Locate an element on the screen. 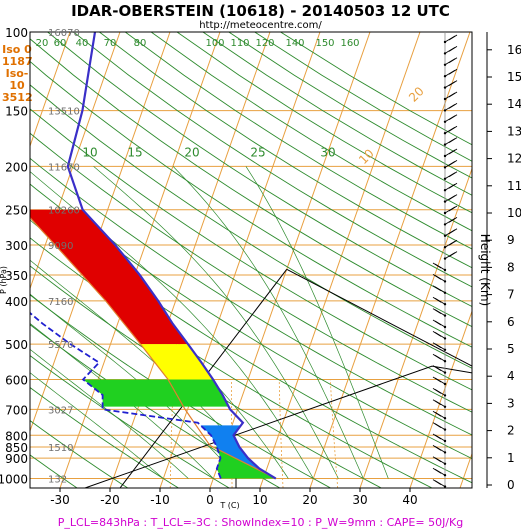  dry-adiabat-label: 70 is located at coordinates (110, 43).